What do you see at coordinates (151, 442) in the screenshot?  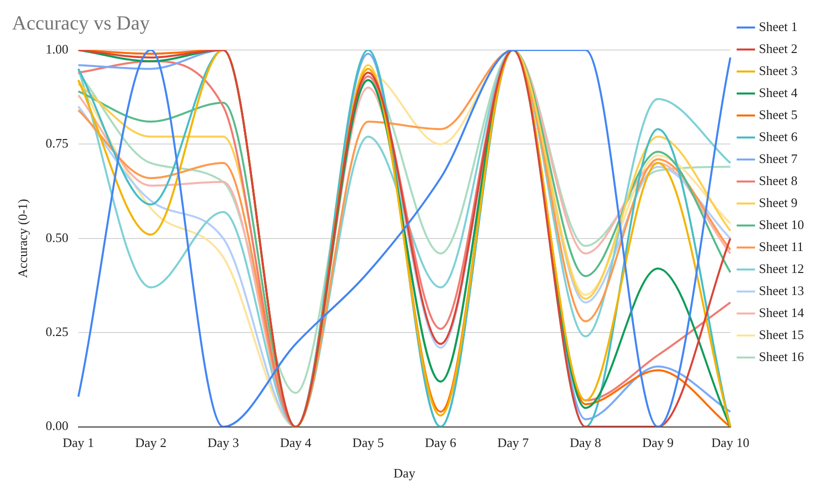 I see `x-tick-label: Day 2` at bounding box center [151, 442].